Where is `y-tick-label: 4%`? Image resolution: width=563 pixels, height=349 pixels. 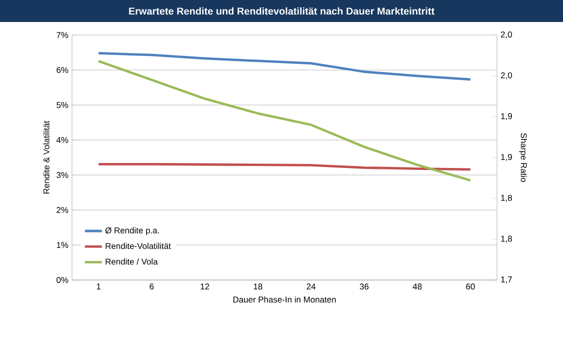 y-tick-label: 4% is located at coordinates (62, 140).